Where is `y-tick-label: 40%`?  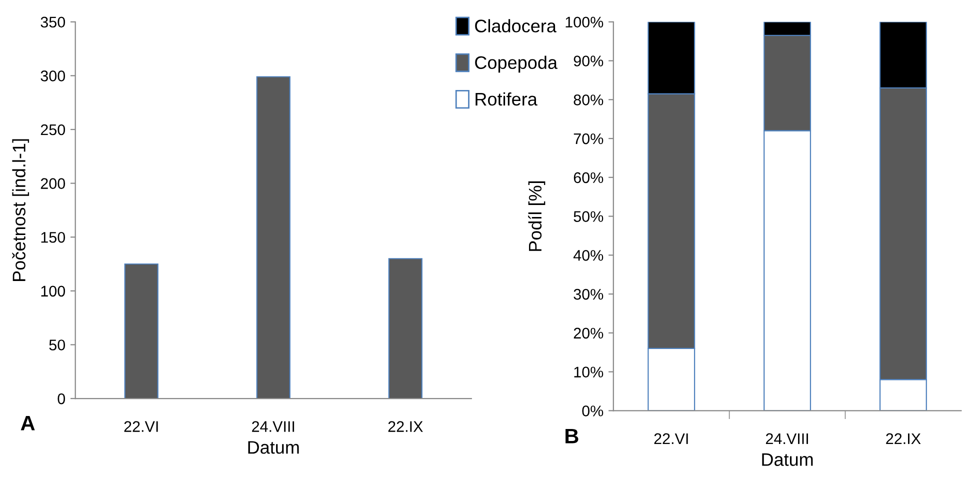 y-tick-label: 40% is located at coordinates (588, 255).